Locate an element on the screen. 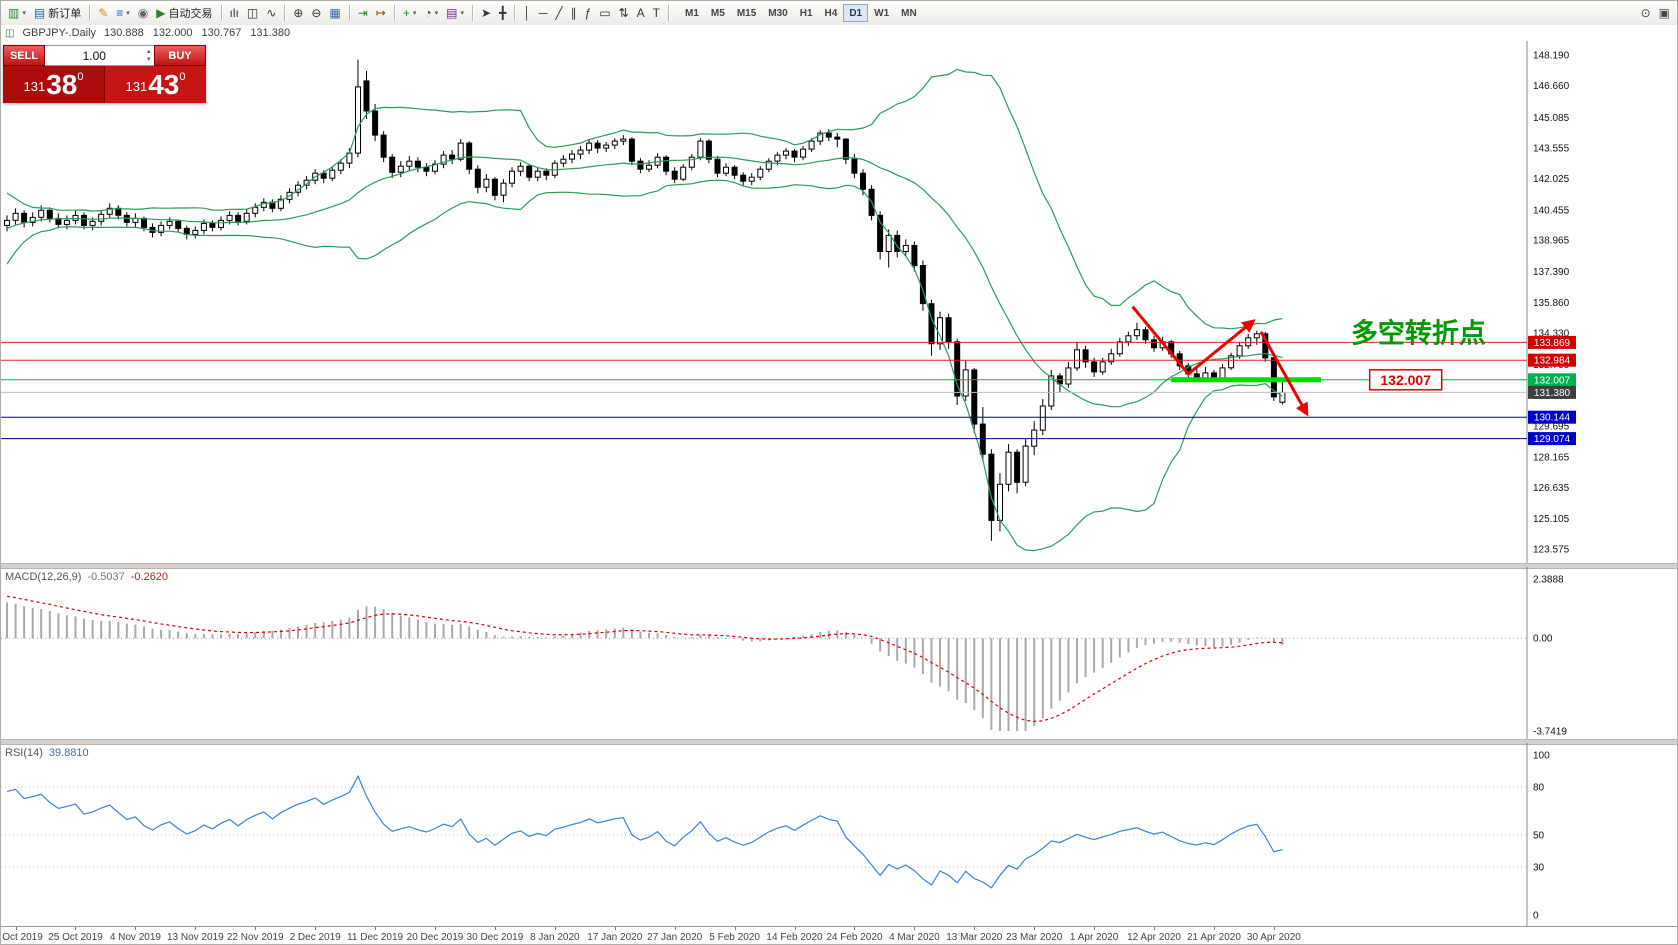 This screenshot has height=945, width=1678. timeframe-d1: D1 is located at coordinates (856, 13).